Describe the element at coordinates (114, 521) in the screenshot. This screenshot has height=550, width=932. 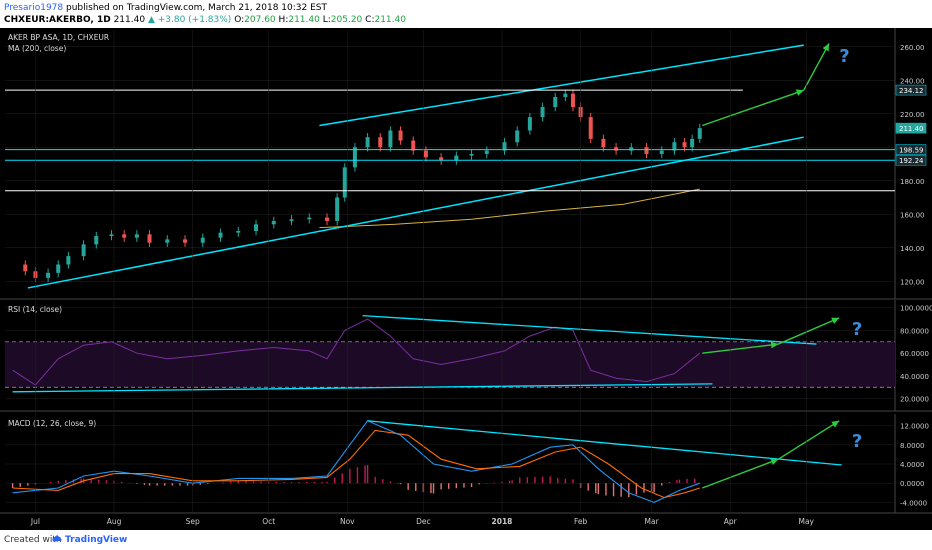
I see `x-tick-label: Aug` at that location.